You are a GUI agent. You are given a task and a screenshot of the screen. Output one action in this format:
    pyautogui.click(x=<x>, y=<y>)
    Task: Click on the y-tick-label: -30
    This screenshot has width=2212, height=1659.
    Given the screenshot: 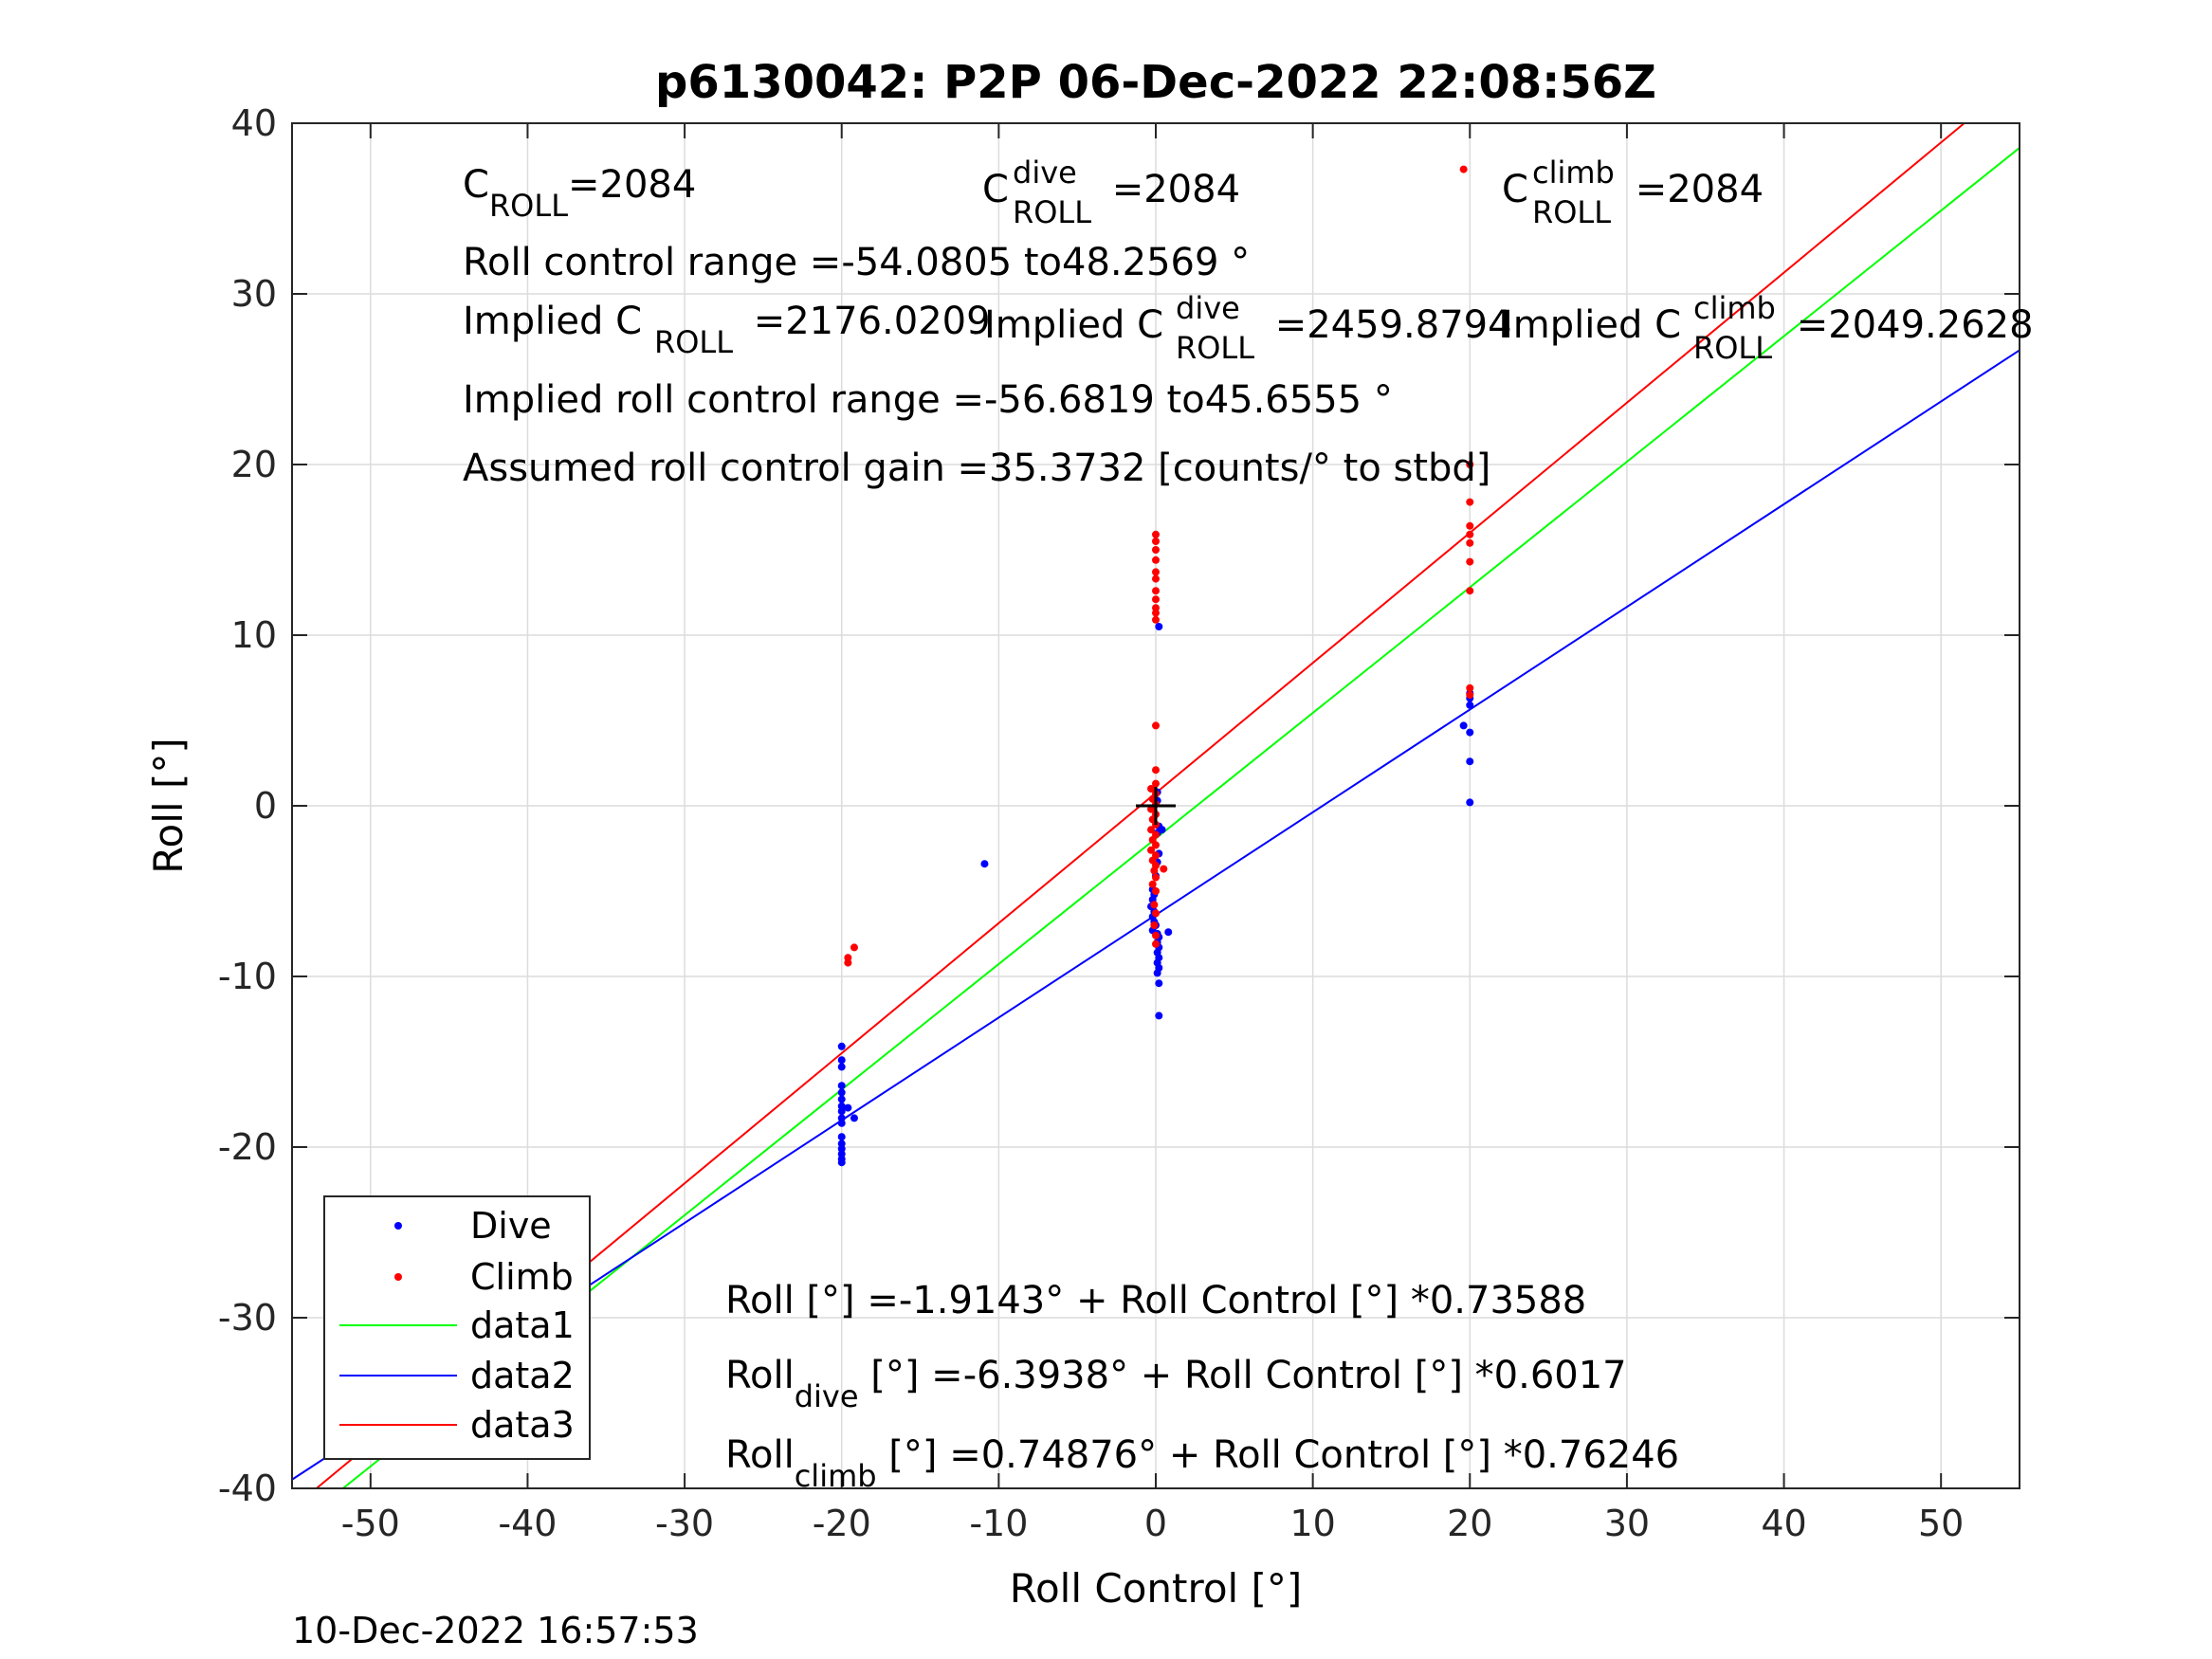 What is the action you would take?
    pyautogui.click(x=247, y=1318)
    